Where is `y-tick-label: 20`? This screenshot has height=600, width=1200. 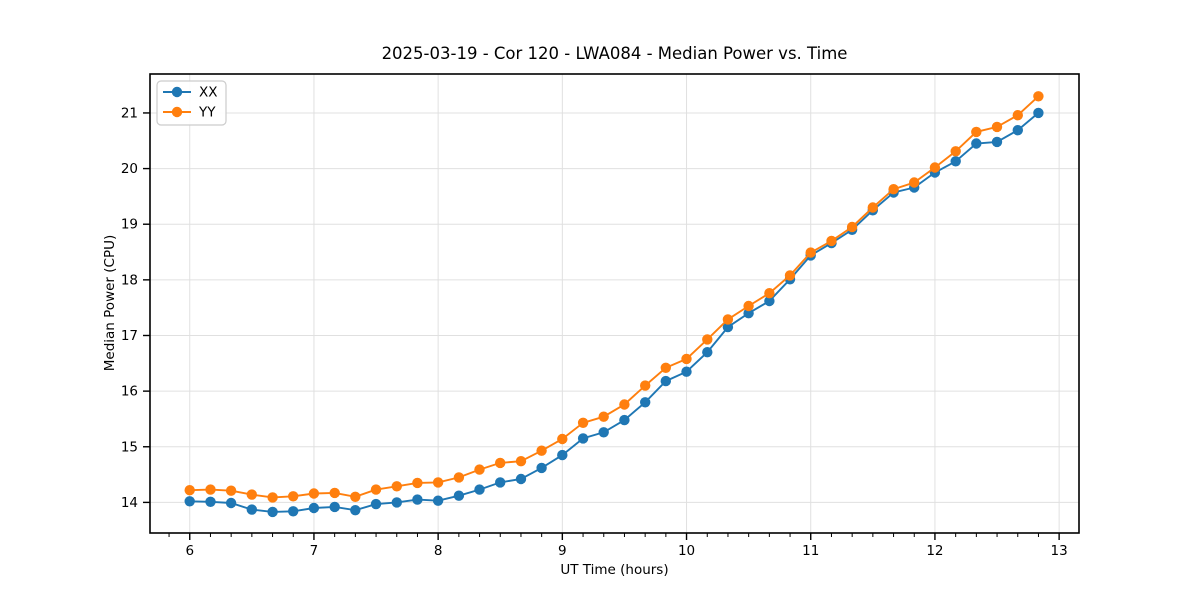
y-tick-label: 20 is located at coordinates (129, 169).